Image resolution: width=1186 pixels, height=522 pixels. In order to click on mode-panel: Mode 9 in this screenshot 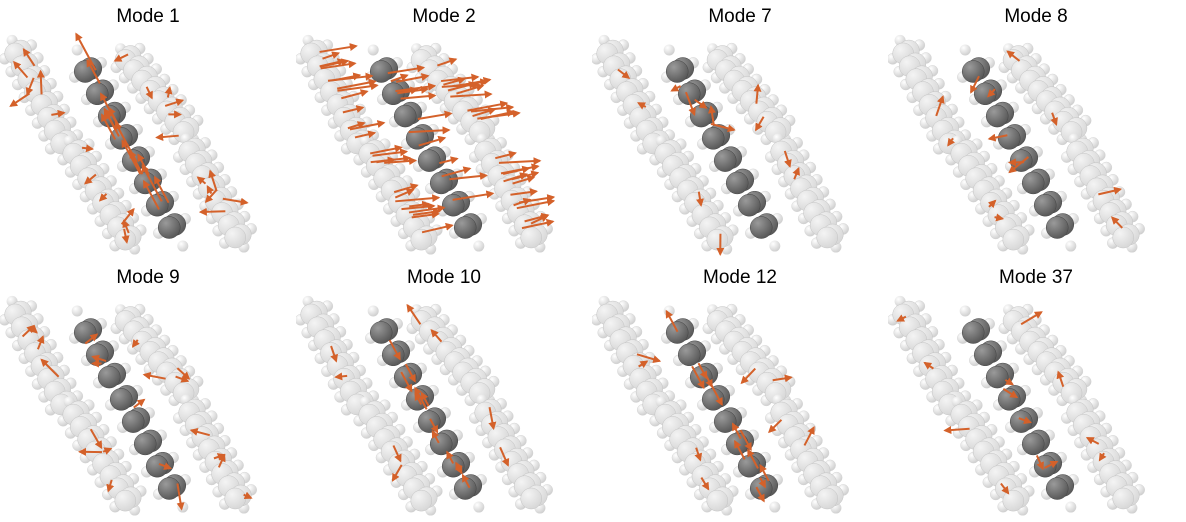, I will do `click(148, 391)`.